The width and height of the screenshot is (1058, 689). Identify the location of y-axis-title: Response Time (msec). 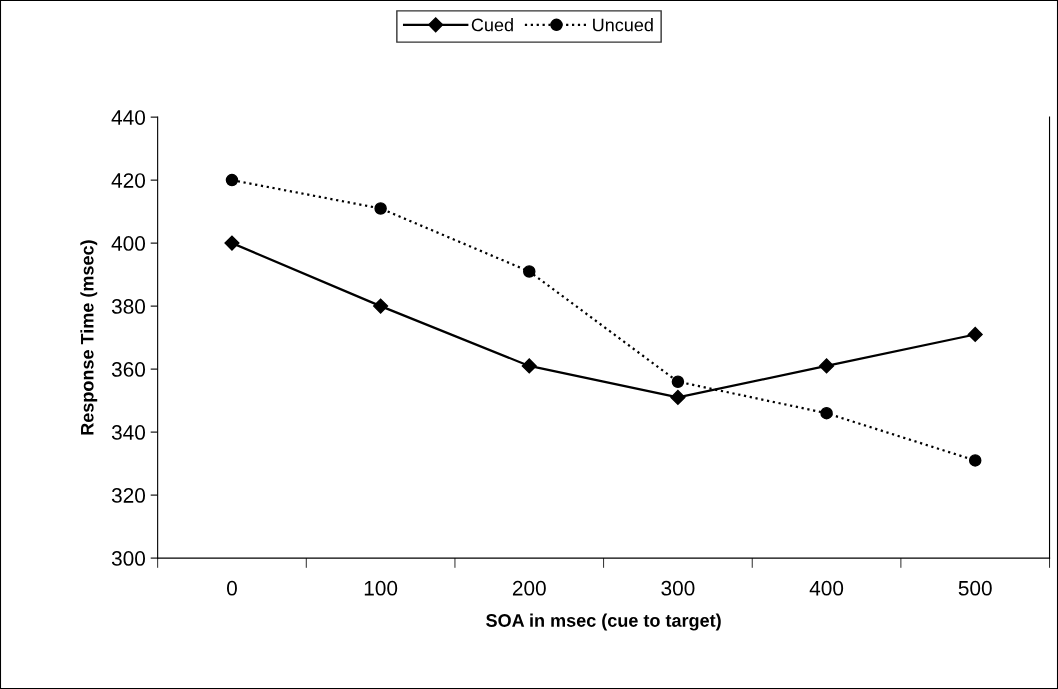
(89, 337).